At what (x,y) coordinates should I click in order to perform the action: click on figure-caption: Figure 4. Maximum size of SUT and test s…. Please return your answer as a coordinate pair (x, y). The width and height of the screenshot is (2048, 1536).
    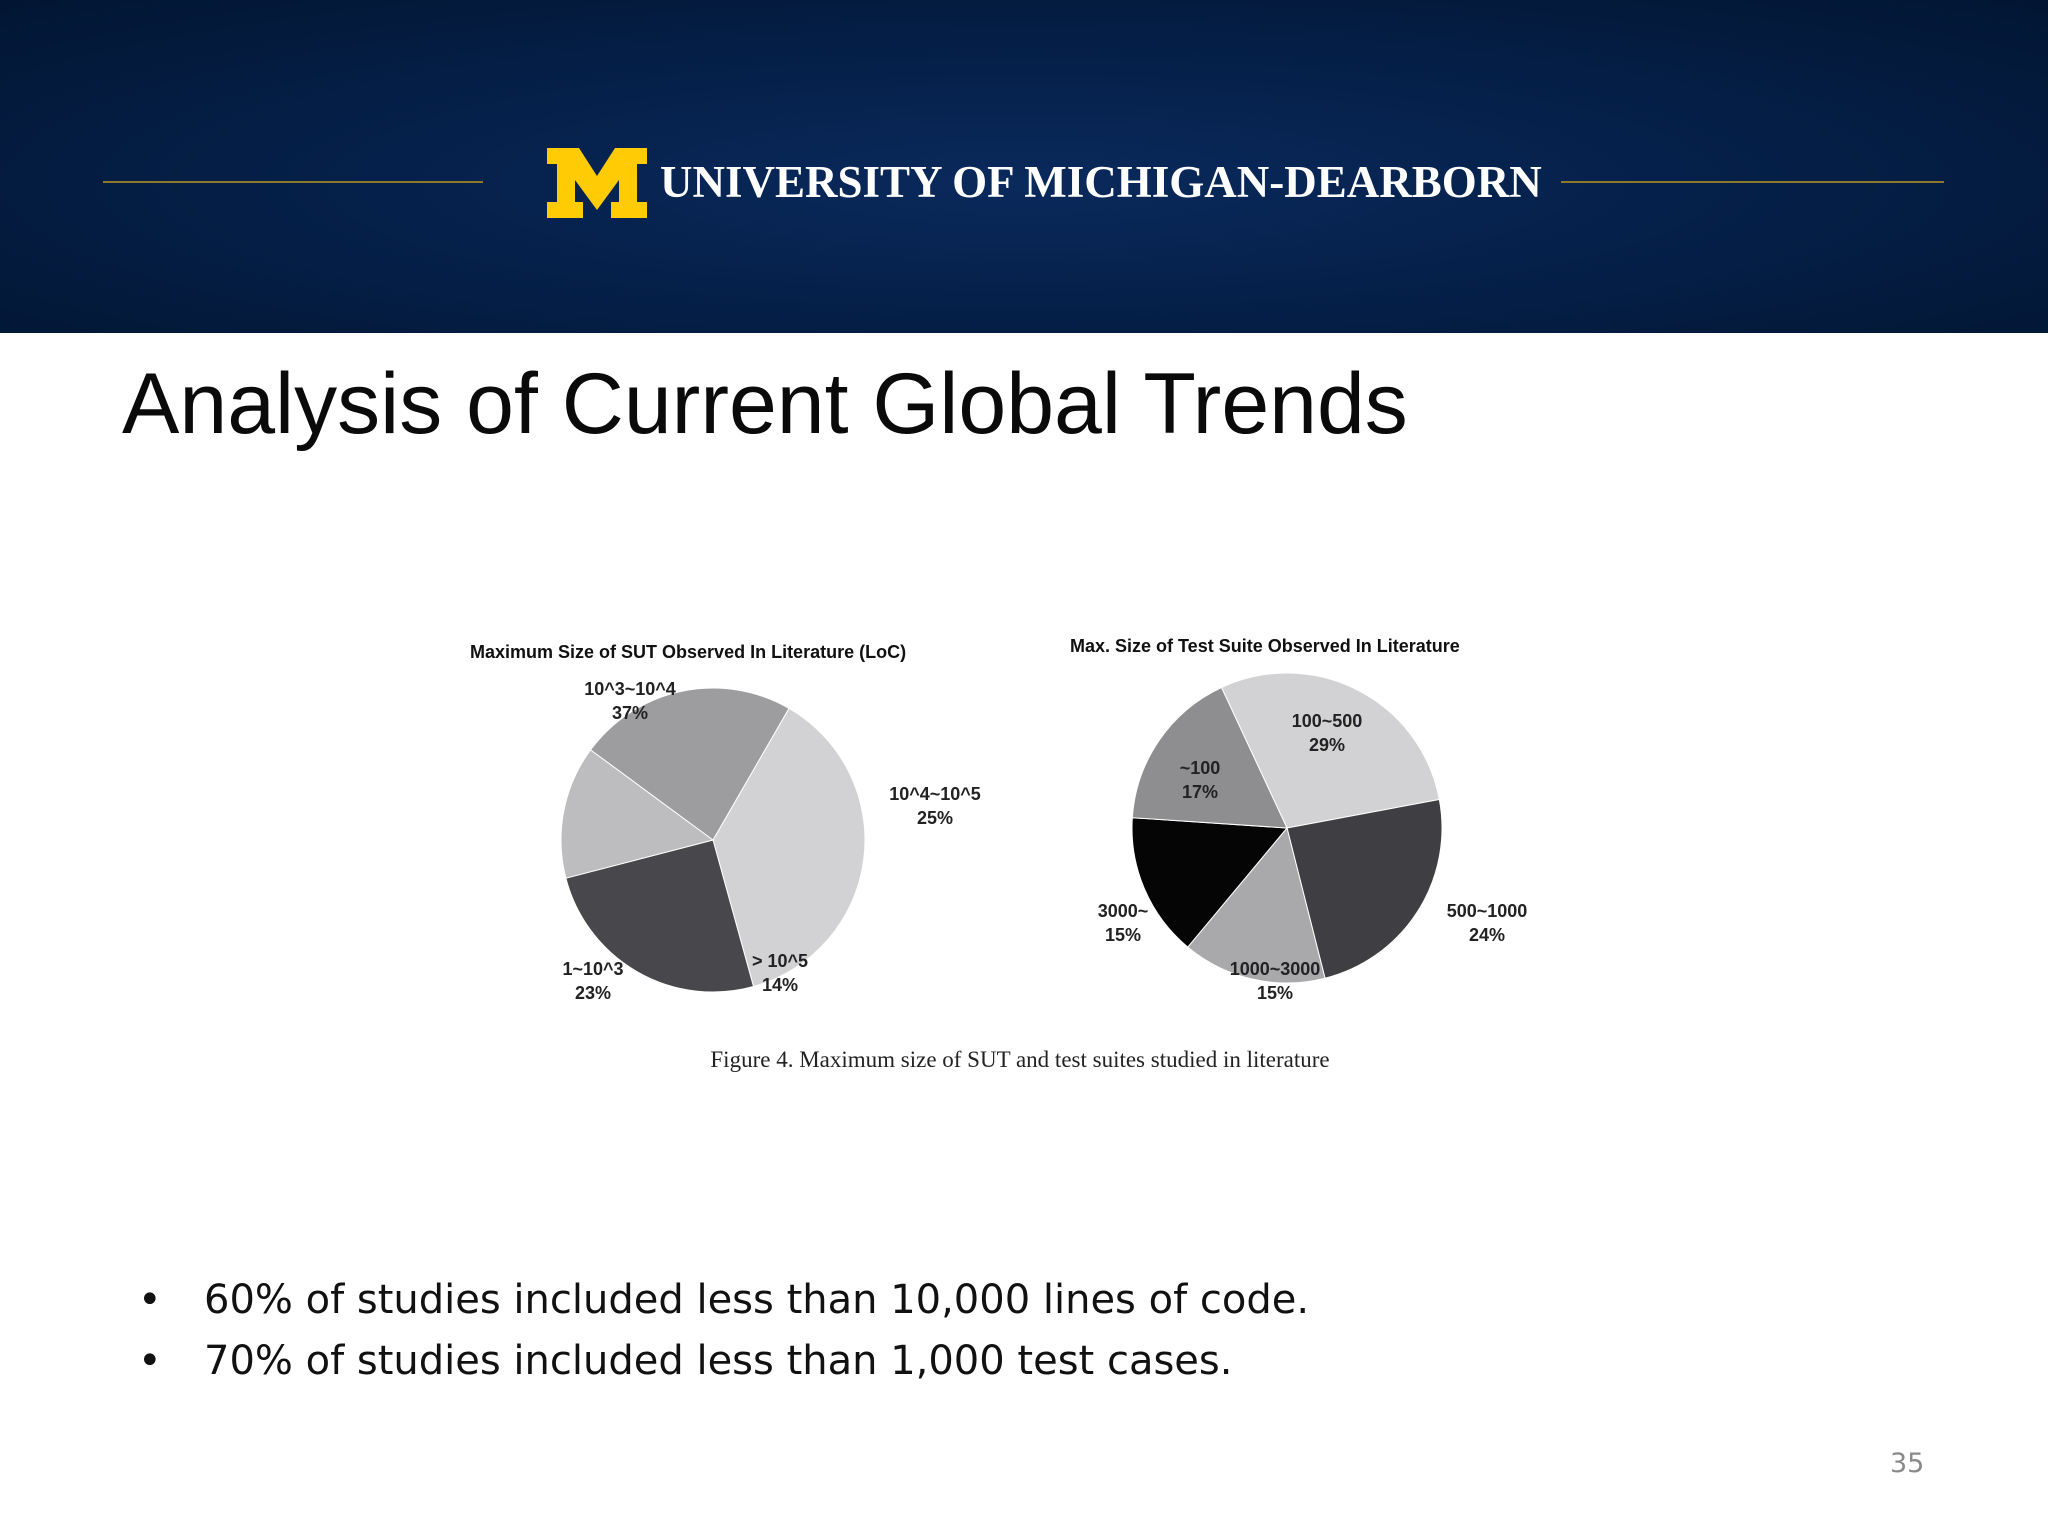
    Looking at the image, I should click on (1020, 1059).